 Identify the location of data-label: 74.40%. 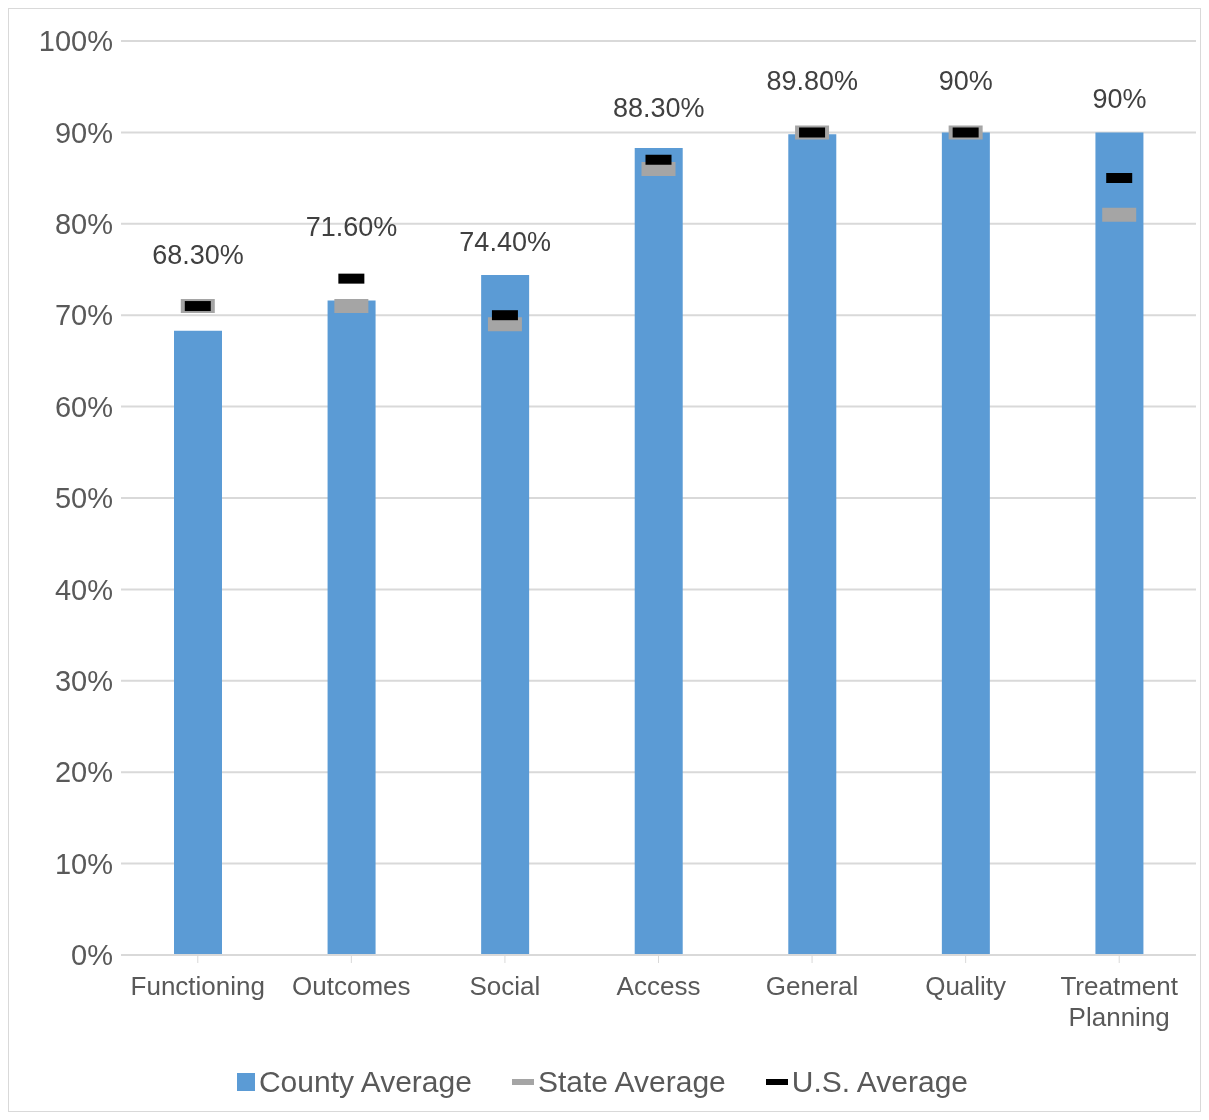
(505, 241).